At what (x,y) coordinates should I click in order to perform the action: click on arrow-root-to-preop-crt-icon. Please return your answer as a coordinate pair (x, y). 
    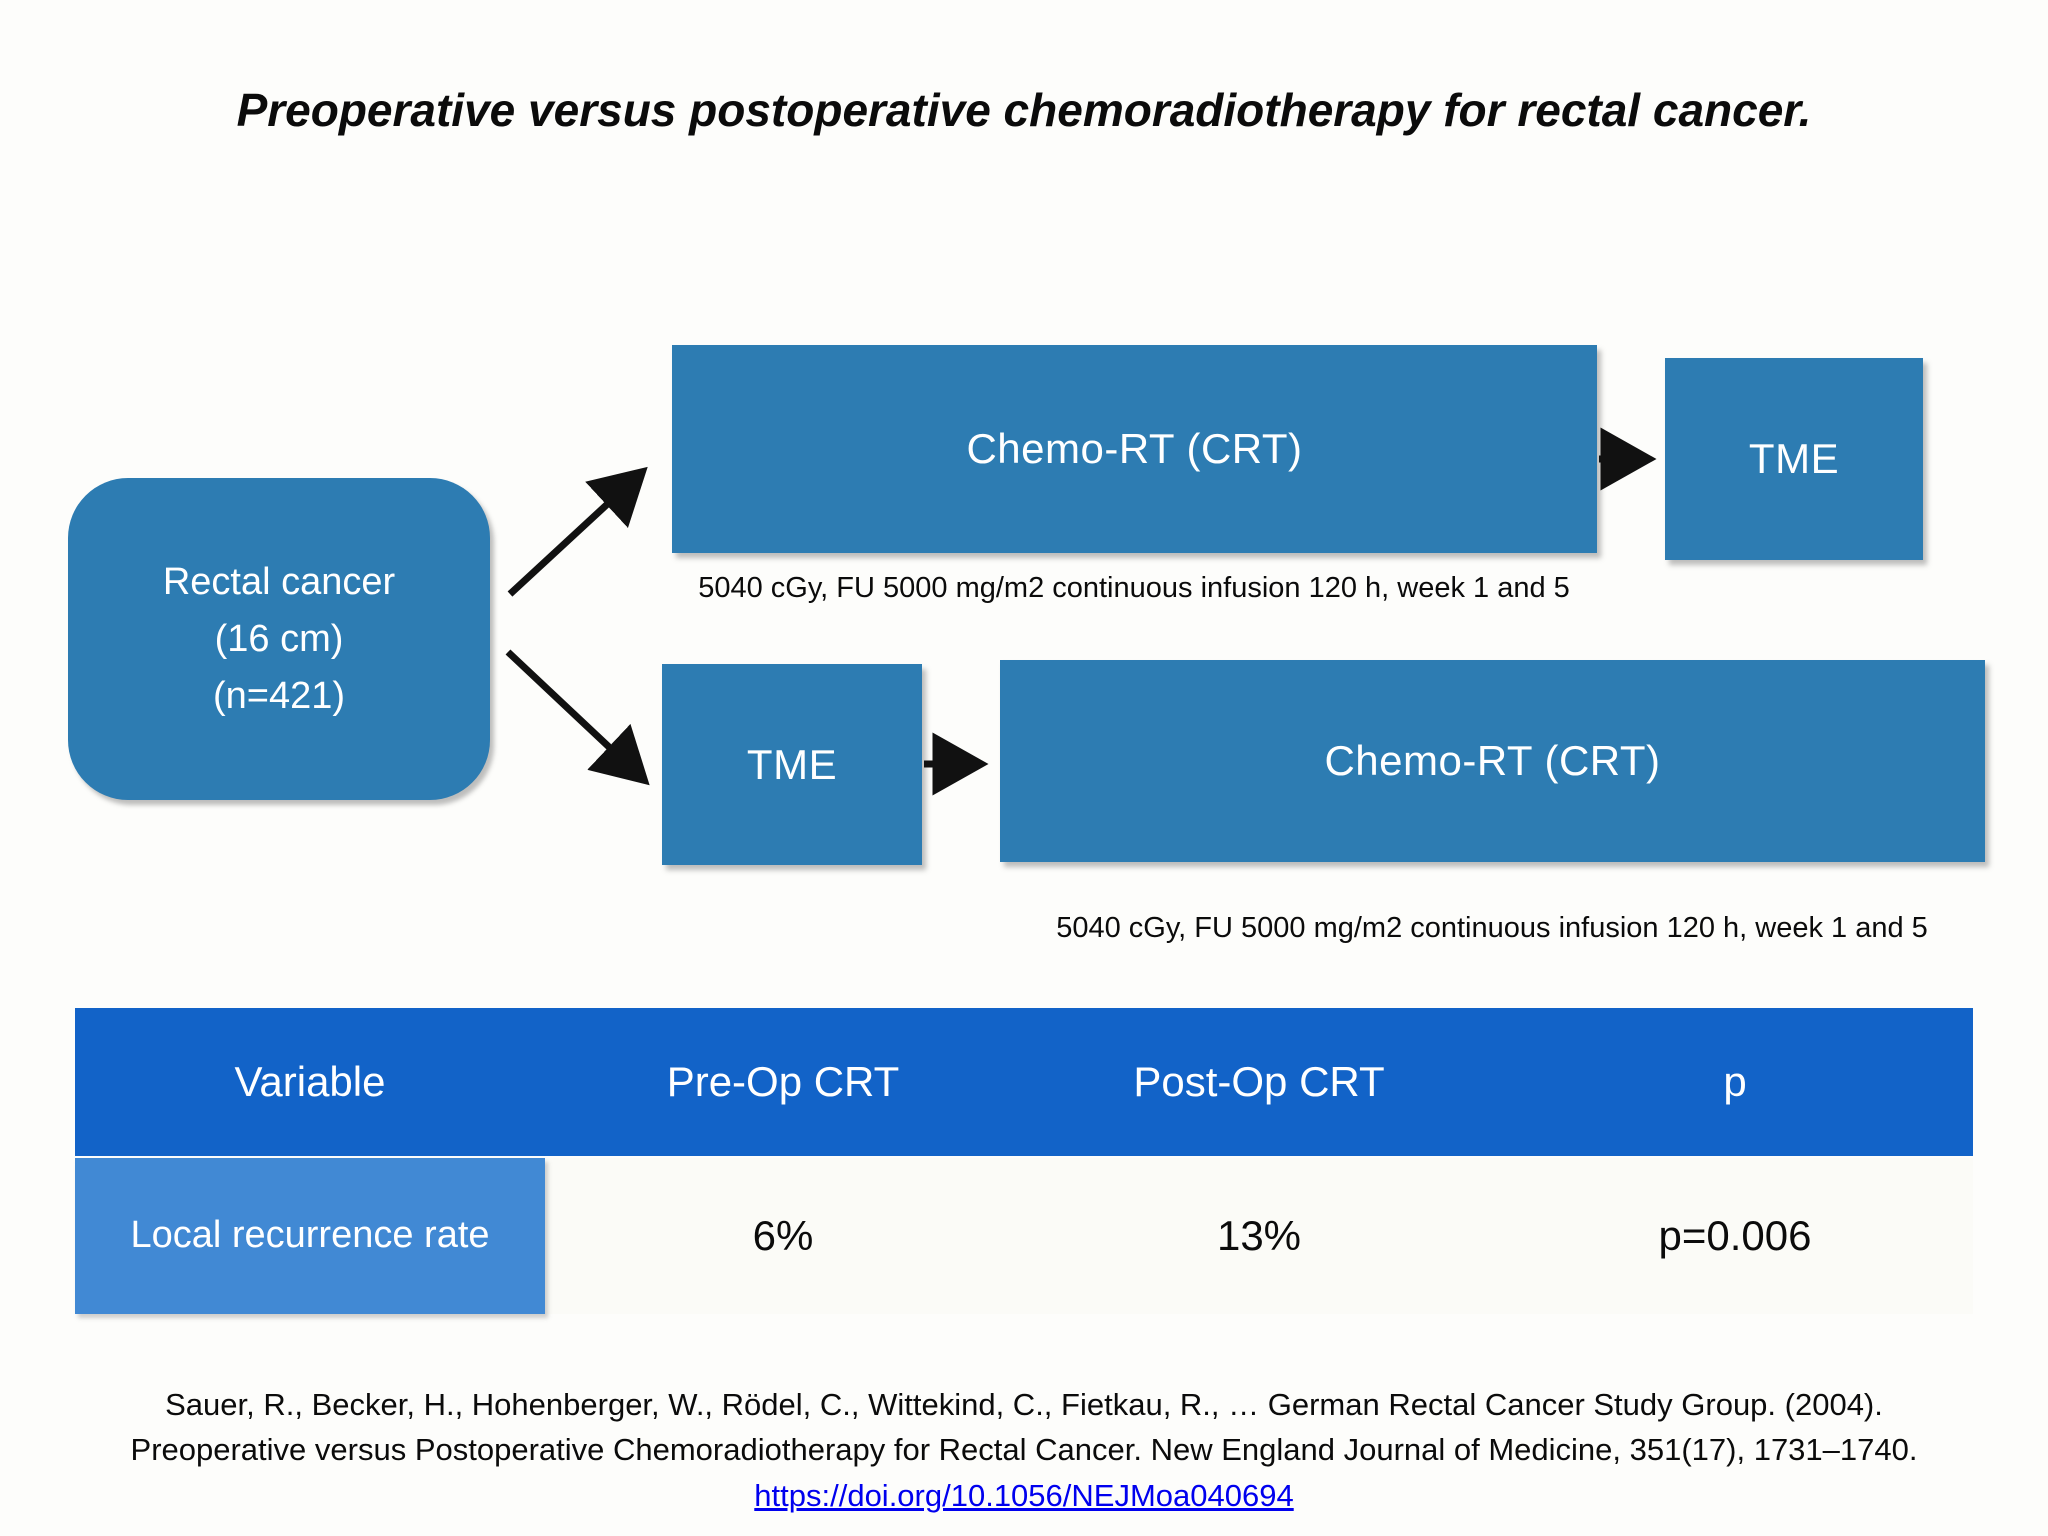
    Looking at the image, I should click on (577, 531).